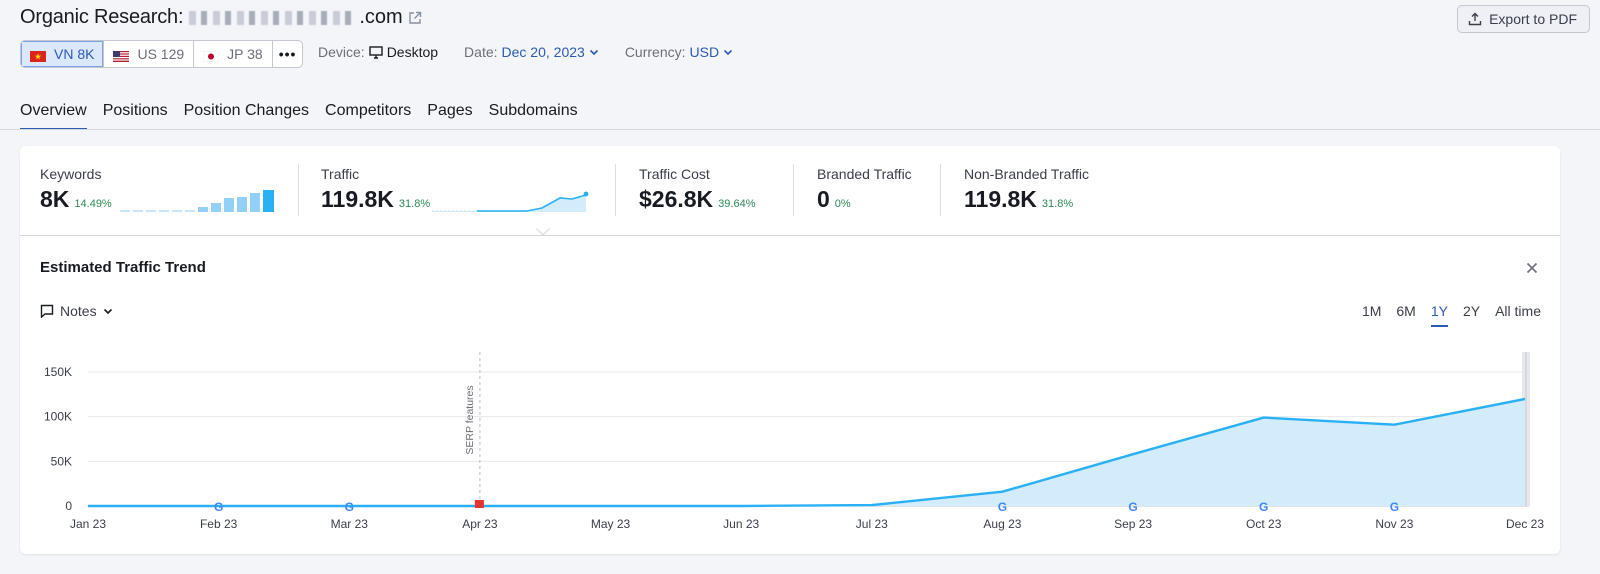 This screenshot has width=1600, height=574. Describe the element at coordinates (842, 204) in the screenshot. I see `metric-change: 0%` at that location.